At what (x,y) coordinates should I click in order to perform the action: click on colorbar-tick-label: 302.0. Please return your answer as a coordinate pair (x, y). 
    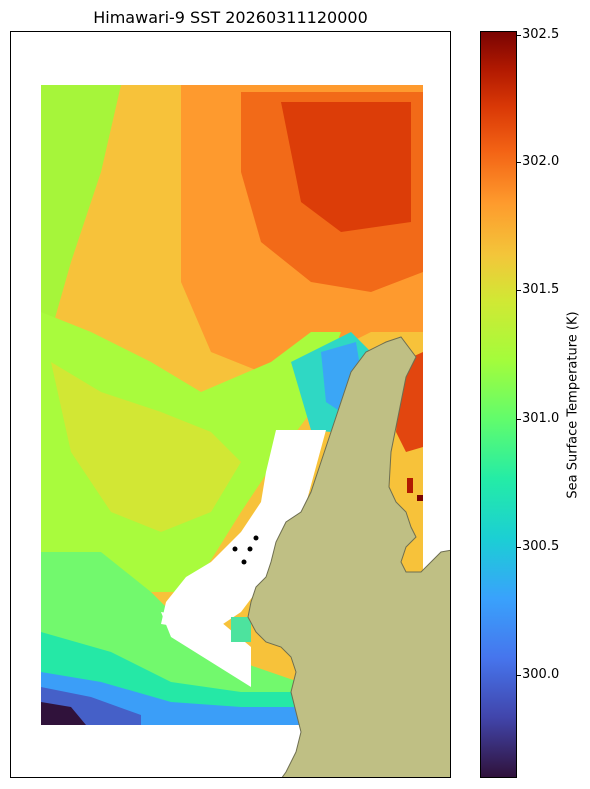
    Looking at the image, I should click on (541, 161).